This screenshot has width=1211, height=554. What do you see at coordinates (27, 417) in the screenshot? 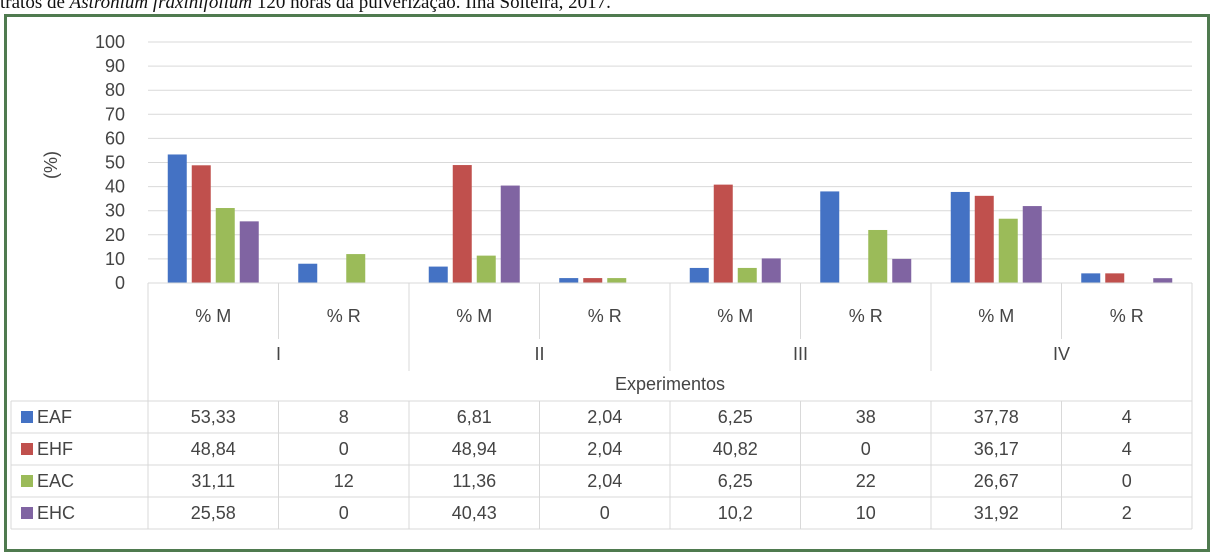
I see `legend-swatch-eaf` at bounding box center [27, 417].